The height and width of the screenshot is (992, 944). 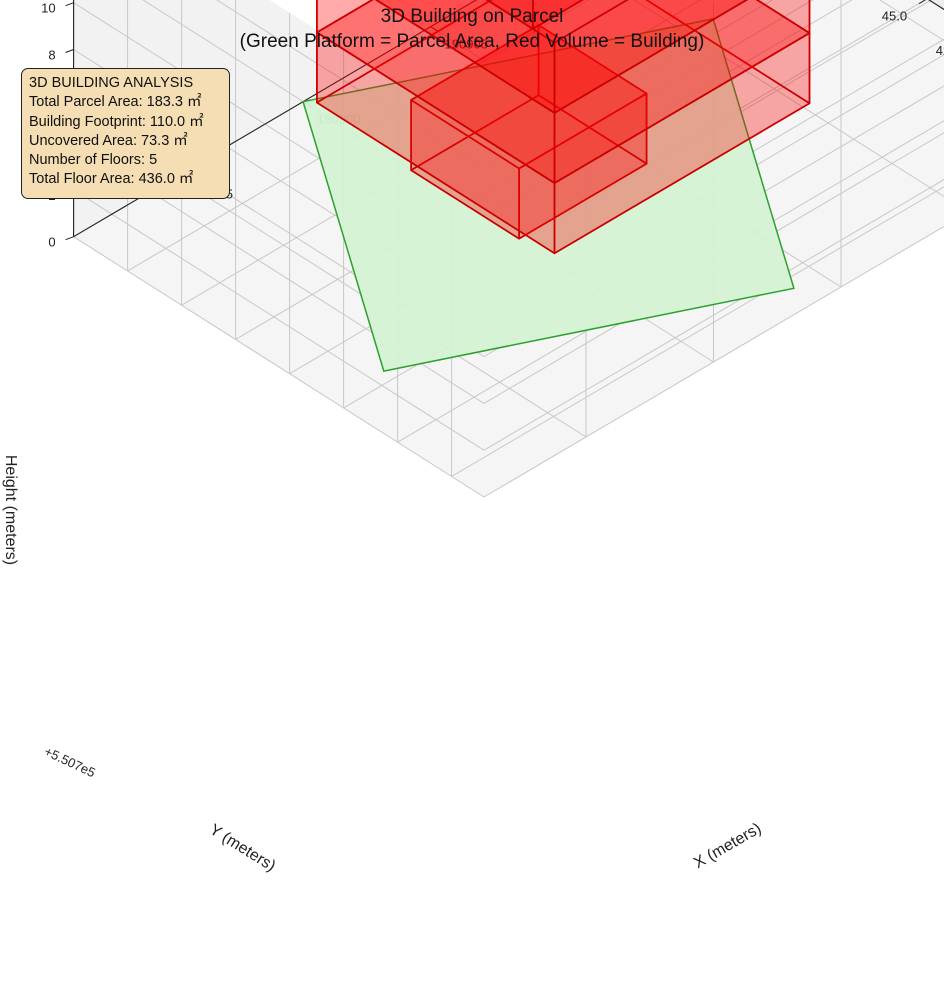 What do you see at coordinates (108, 140) in the screenshot?
I see `info-uncovered: Uncovered Area: 73.3 ㎡` at bounding box center [108, 140].